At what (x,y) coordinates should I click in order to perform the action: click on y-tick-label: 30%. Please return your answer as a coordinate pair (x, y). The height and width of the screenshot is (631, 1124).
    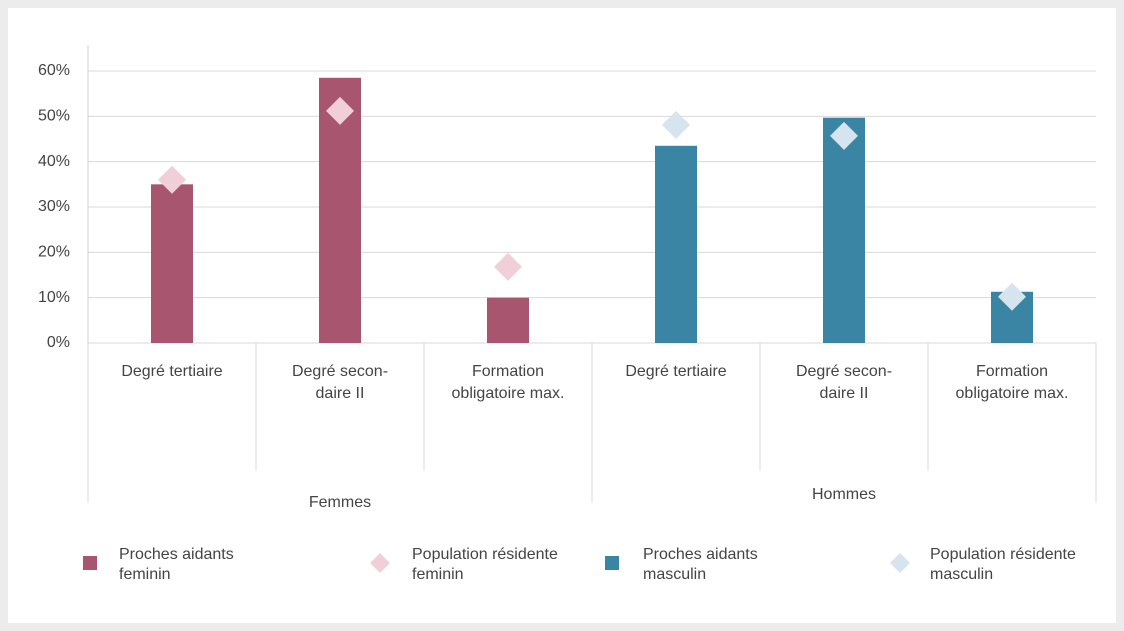
    Looking at the image, I should click on (54, 206).